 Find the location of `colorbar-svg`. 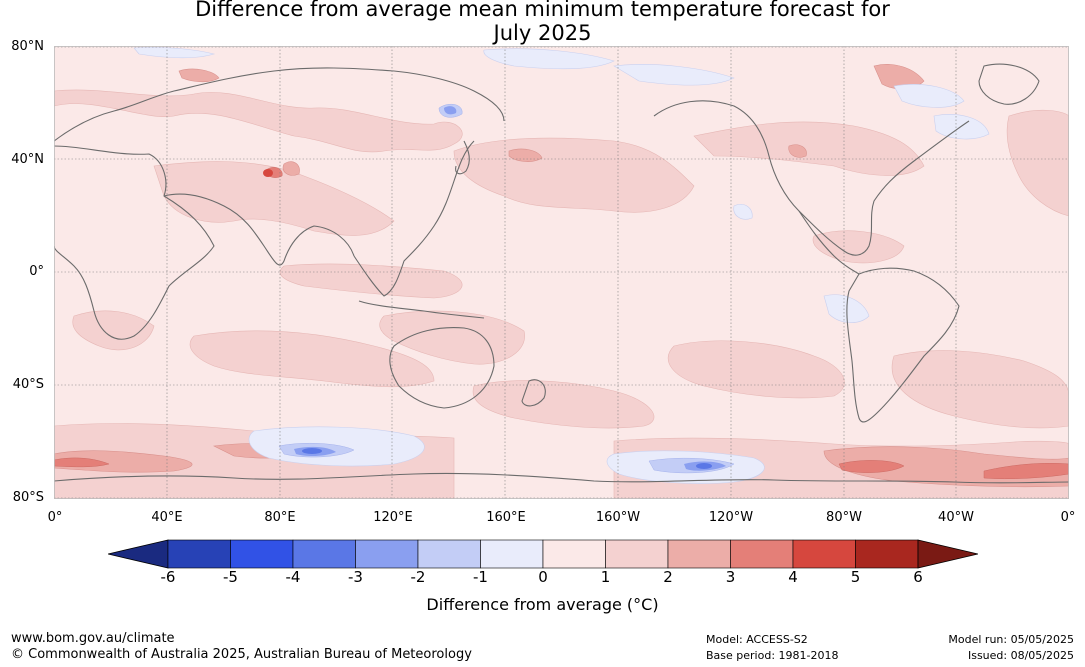

colorbar-svg is located at coordinates (543, 554).